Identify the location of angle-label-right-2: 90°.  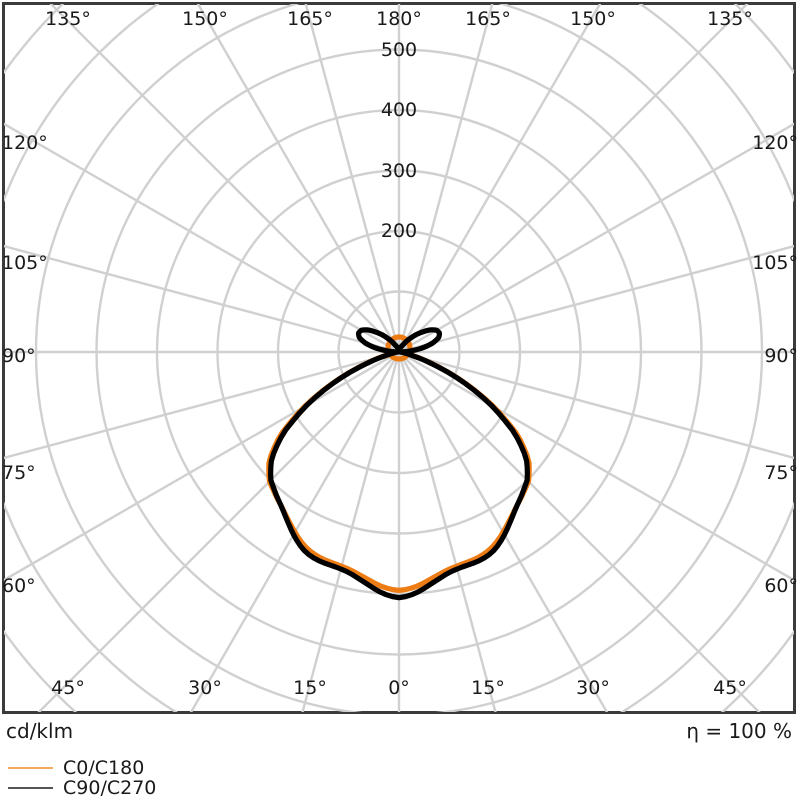
(781, 356).